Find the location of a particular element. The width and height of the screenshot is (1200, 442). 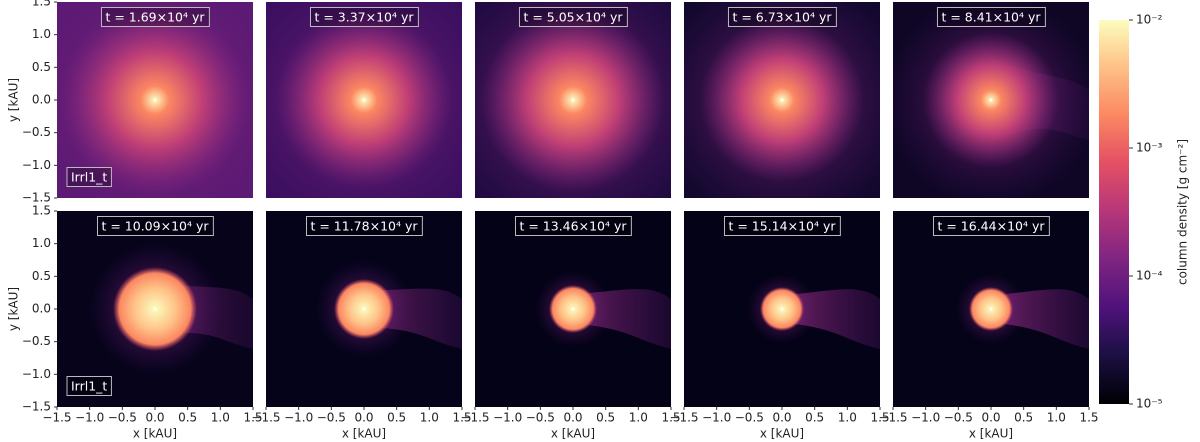

panel-title: t = 15.14×10⁴ yr is located at coordinates (782, 226).